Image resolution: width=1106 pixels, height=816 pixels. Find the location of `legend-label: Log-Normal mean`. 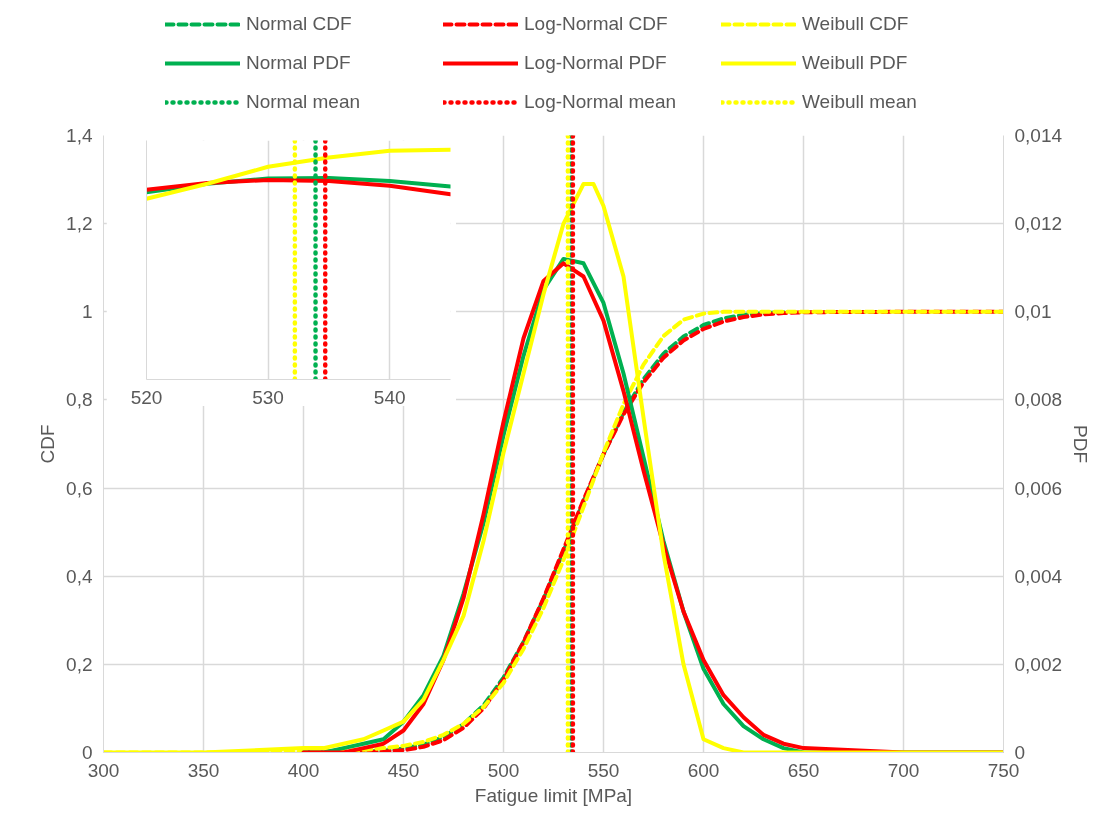

legend-label: Log-Normal mean is located at coordinates (601, 102).